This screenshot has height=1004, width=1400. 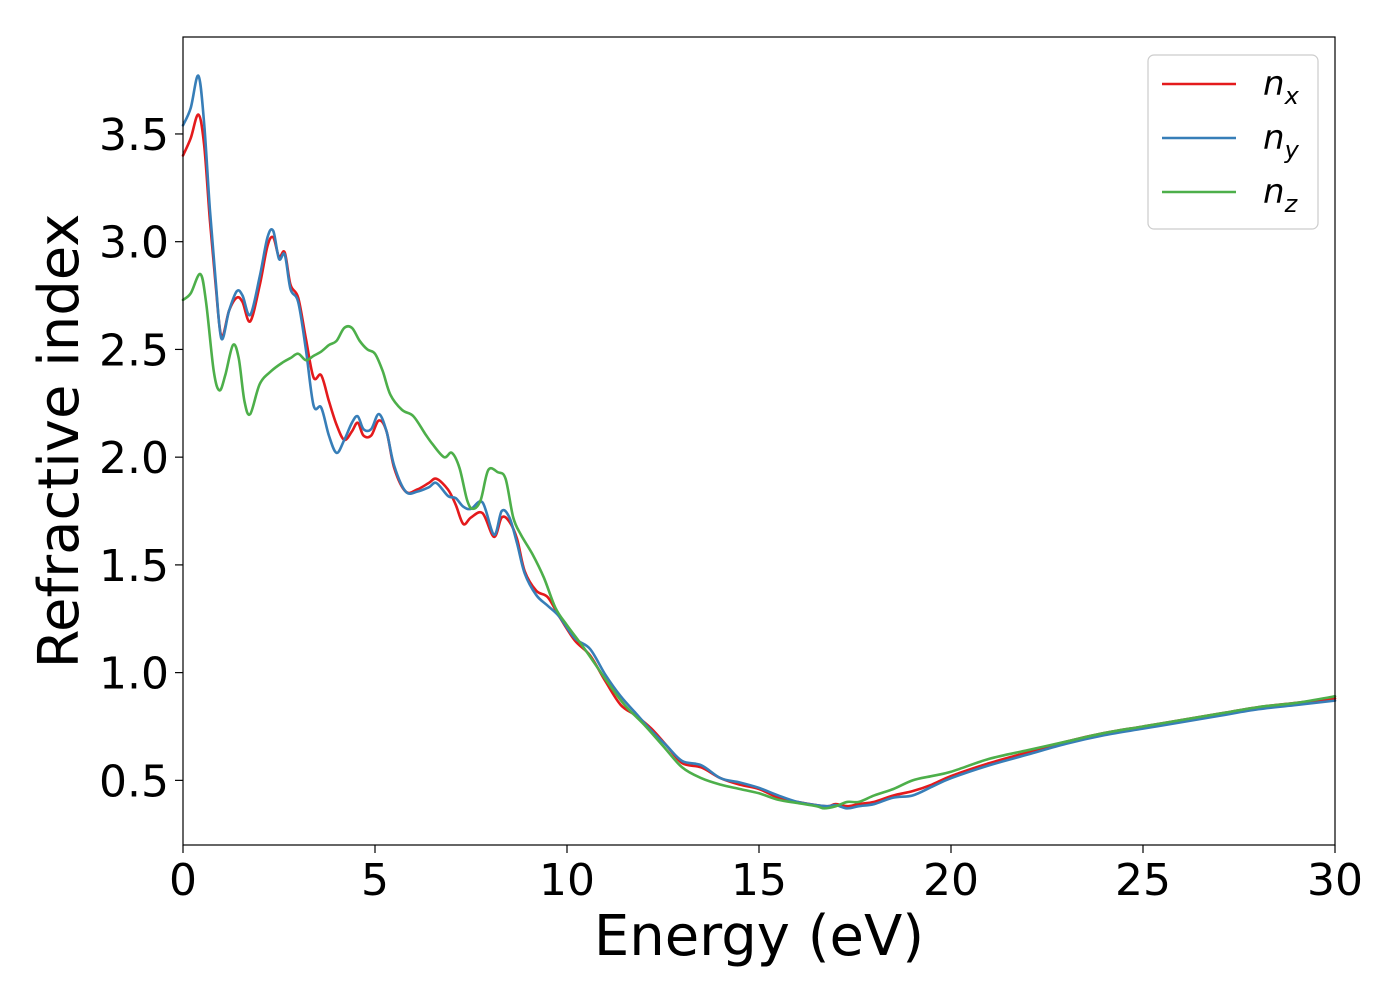 What do you see at coordinates (1281, 87) in the screenshot?
I see `legend-label-nx: nx` at bounding box center [1281, 87].